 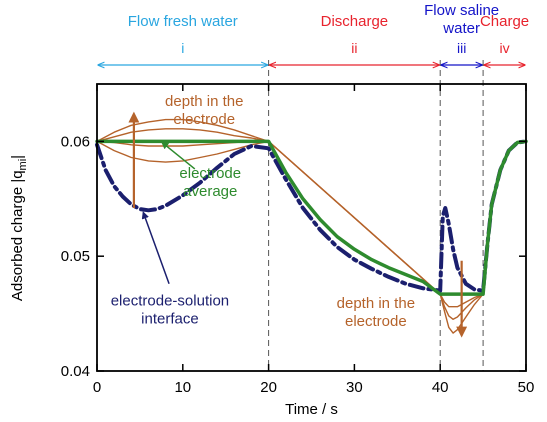 What do you see at coordinates (170, 319) in the screenshot?
I see `annotation-interface-line-2: interface` at bounding box center [170, 319].